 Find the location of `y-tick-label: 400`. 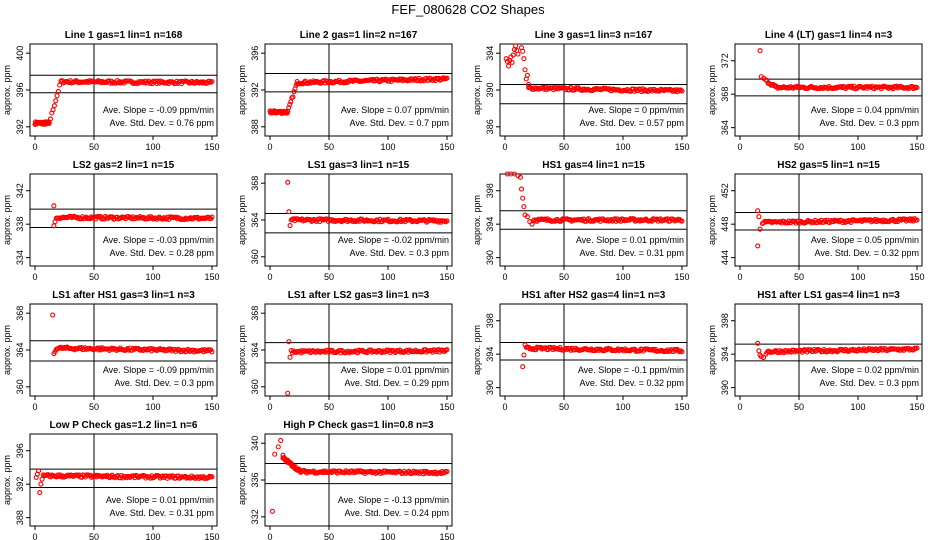

y-tick-label: 400 is located at coordinates (20, 53).